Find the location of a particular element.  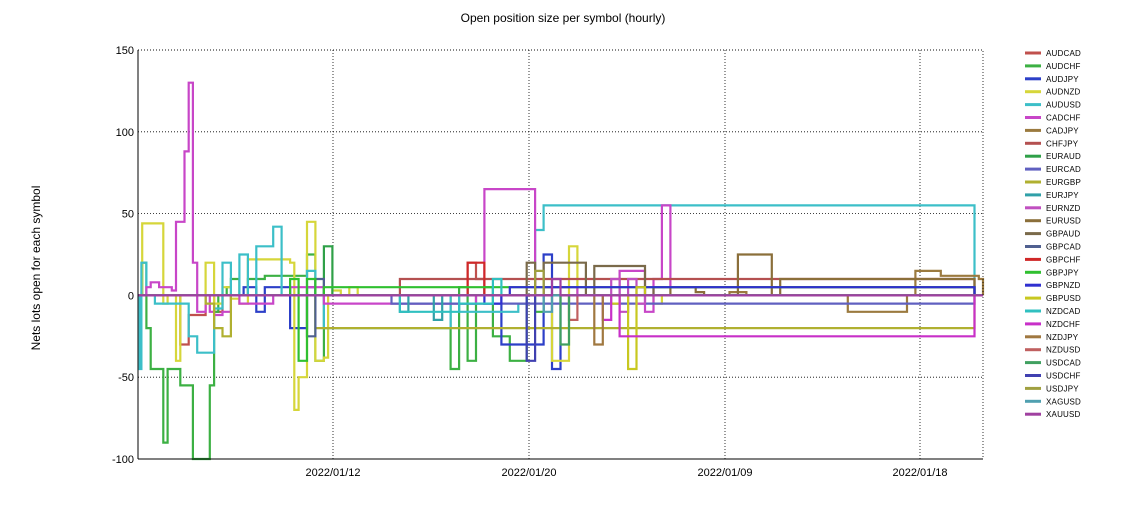

y-tick-label: 0 is located at coordinates (131, 296).